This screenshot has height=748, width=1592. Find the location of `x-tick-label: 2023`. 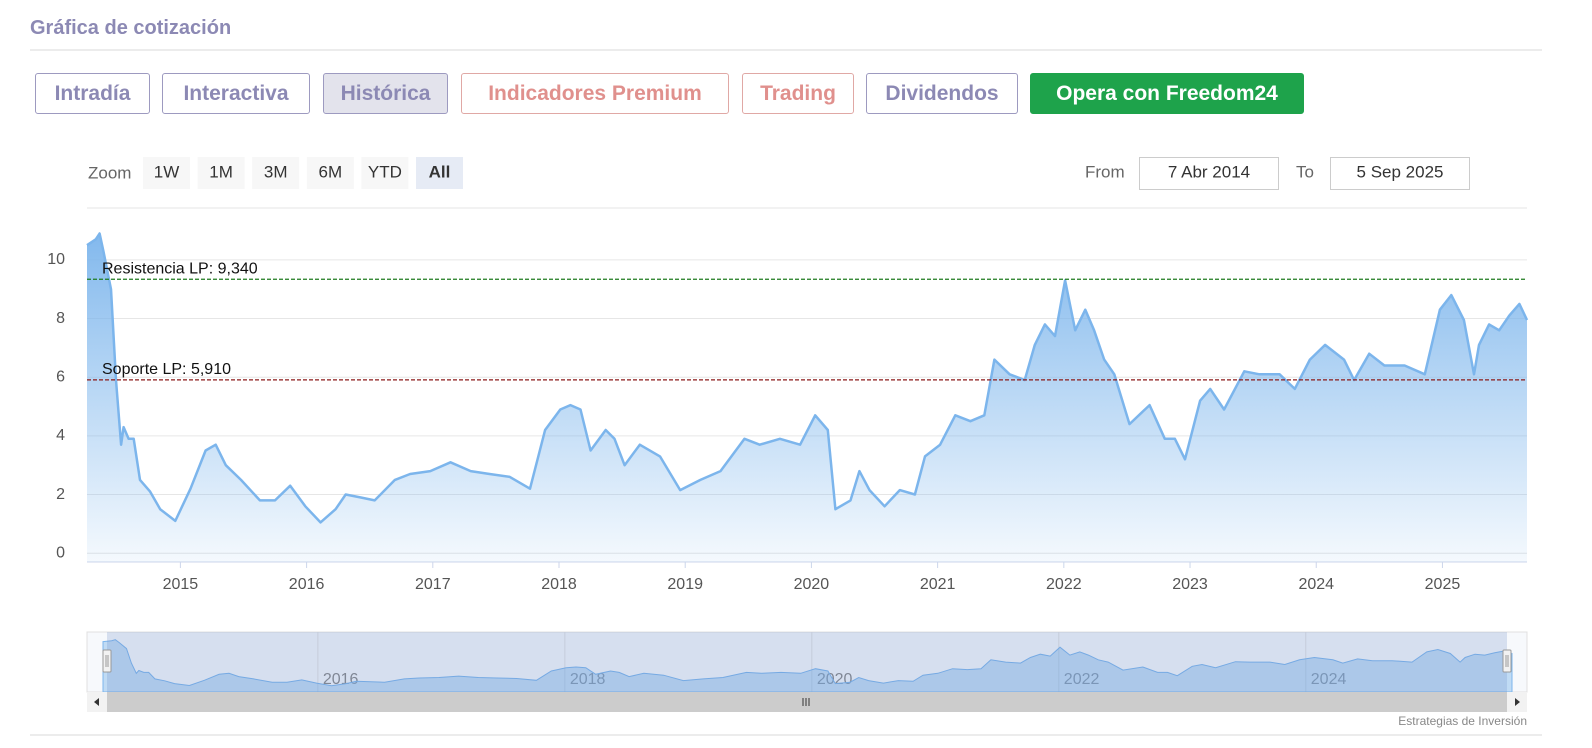

x-tick-label: 2023 is located at coordinates (1190, 584).